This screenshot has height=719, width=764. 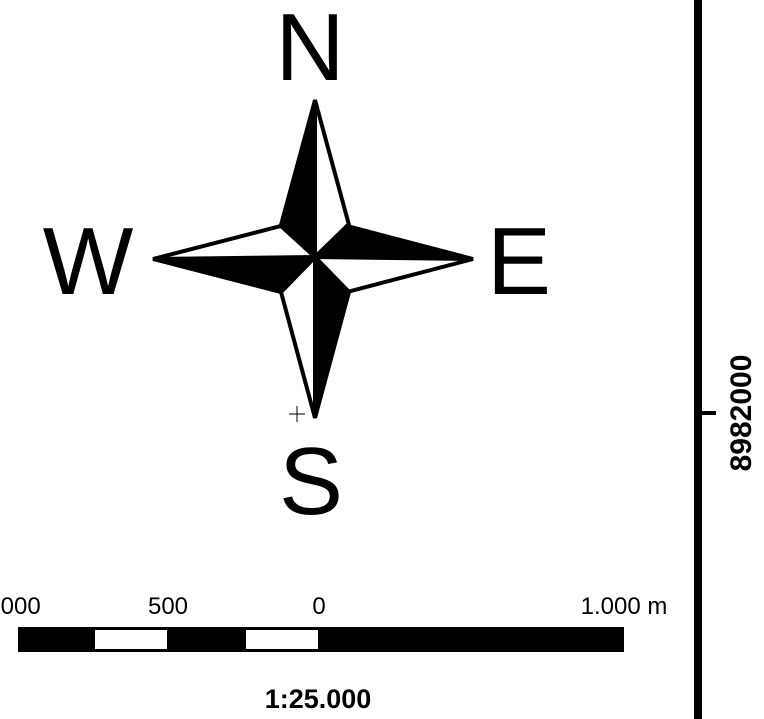 I want to click on scale-label-500: 500, so click(x=168, y=606).